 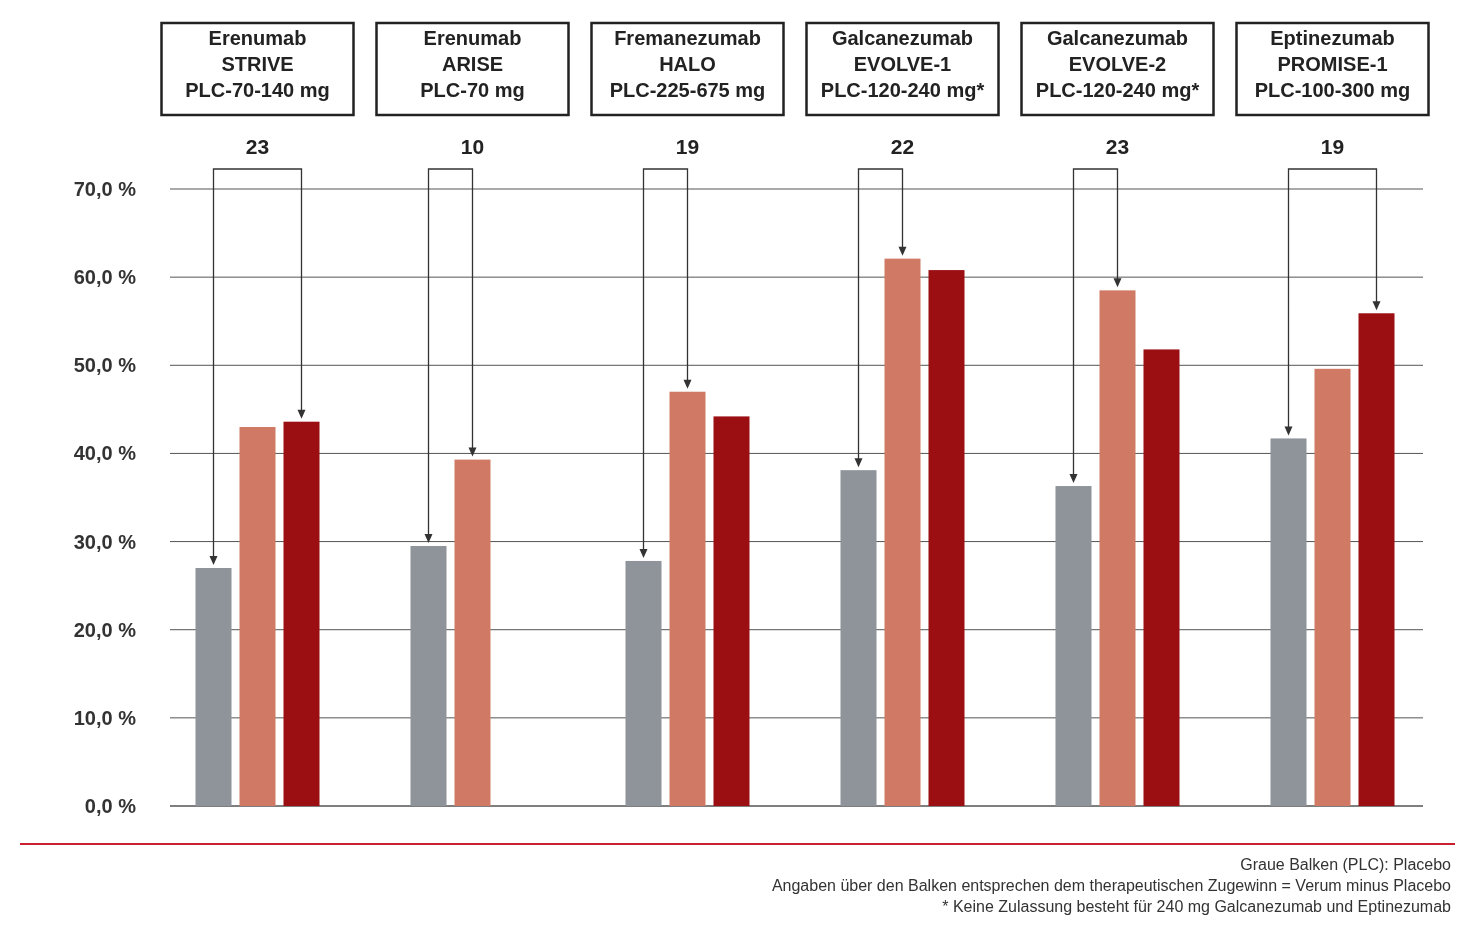 I want to click on text: 22, so click(x=902, y=147).